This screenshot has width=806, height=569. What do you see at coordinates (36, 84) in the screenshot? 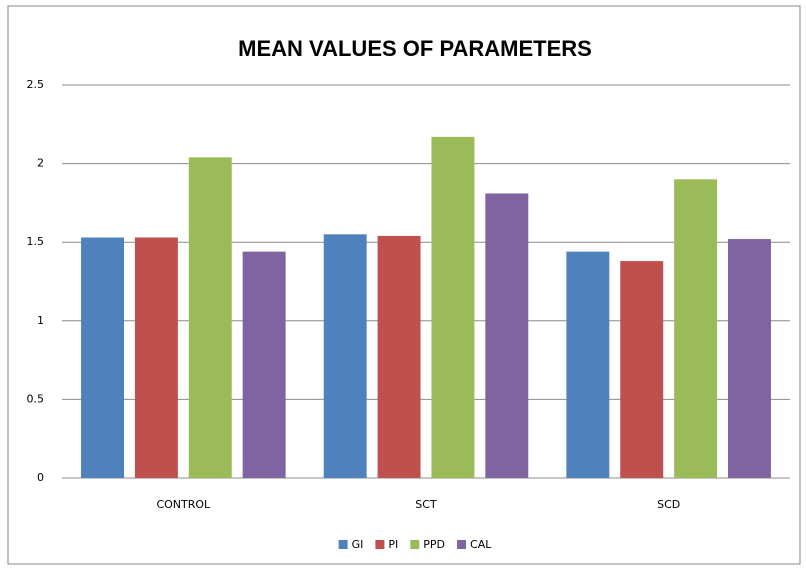
I see `y-tick-label: 2.5` at bounding box center [36, 84].